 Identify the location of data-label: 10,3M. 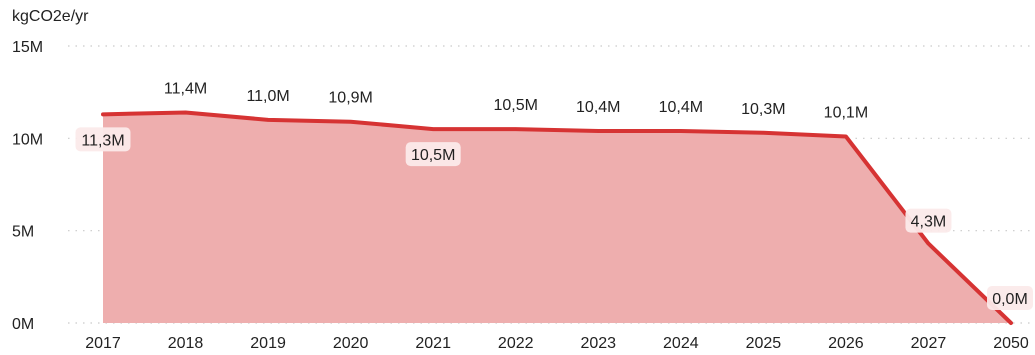
(763, 109).